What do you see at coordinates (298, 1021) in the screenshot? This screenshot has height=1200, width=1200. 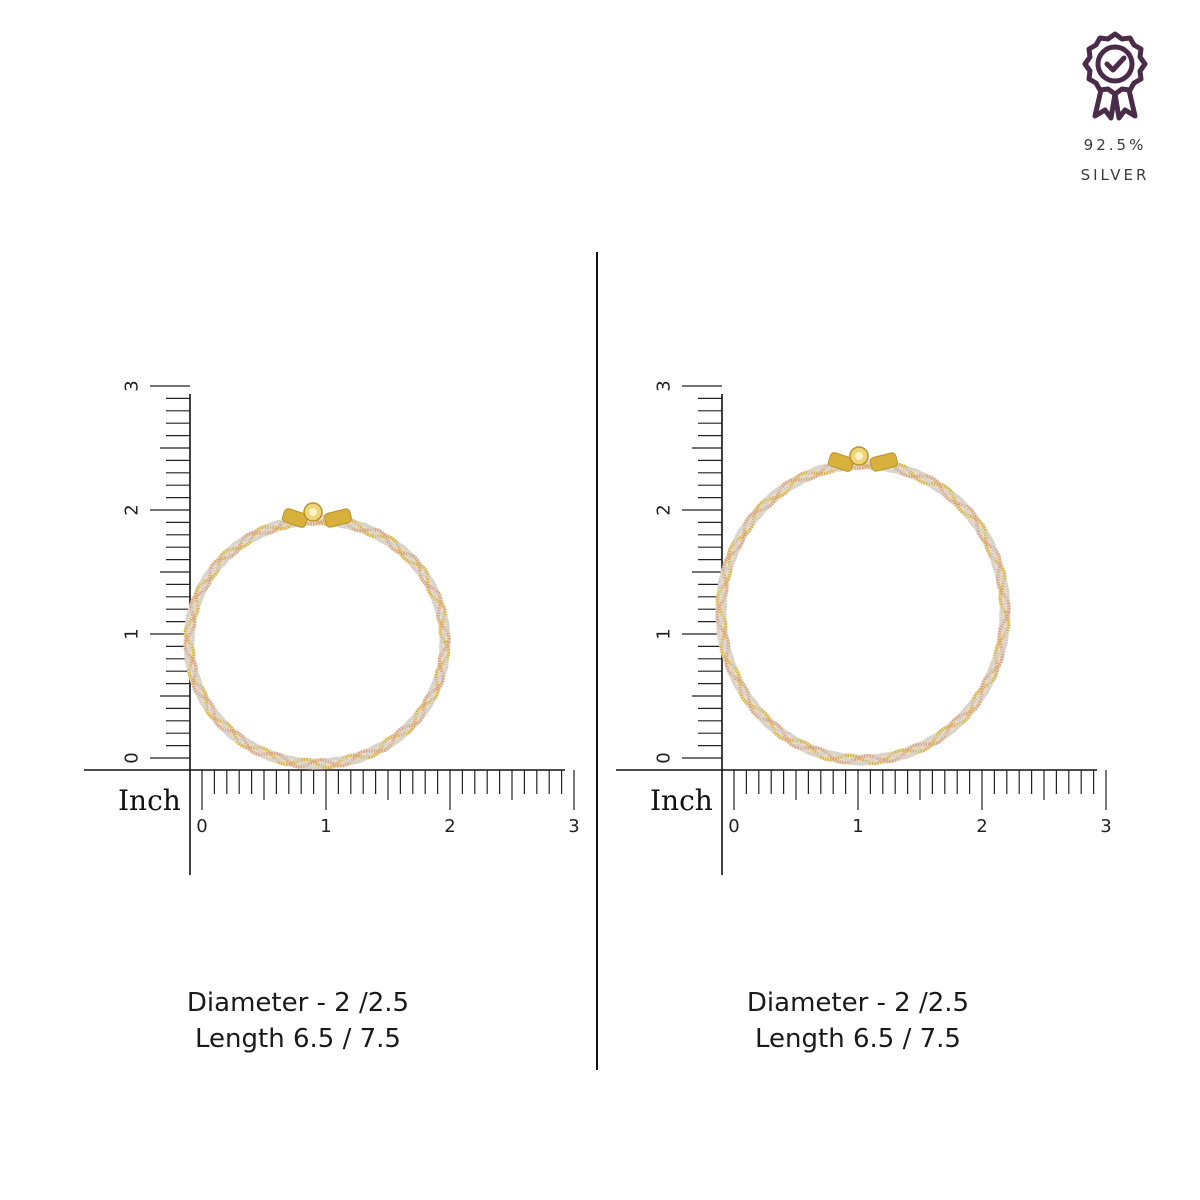 I see `caption-left: Diameter - 2 /2.5 Length 6.5 / 7.5` at bounding box center [298, 1021].